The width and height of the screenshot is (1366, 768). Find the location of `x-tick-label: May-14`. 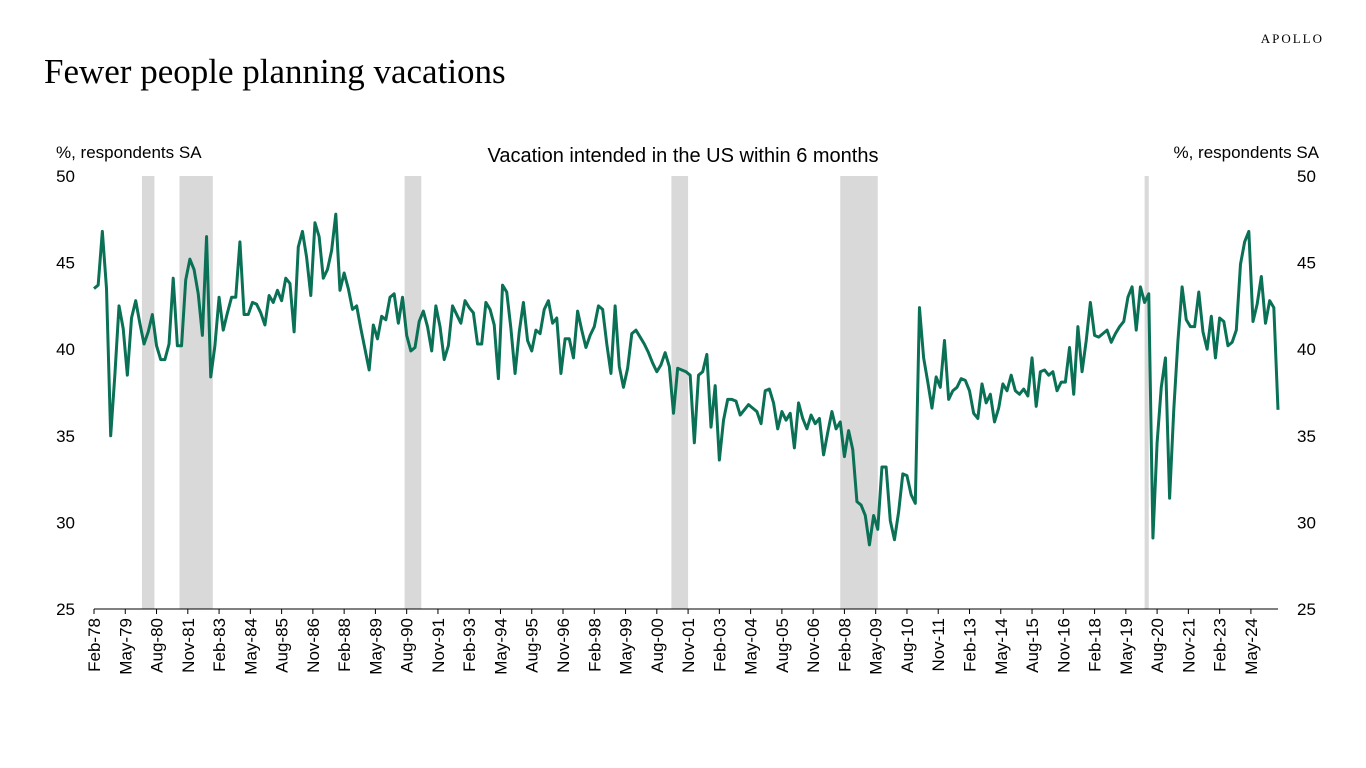

x-tick-label: May-14 is located at coordinates (1001, 646).